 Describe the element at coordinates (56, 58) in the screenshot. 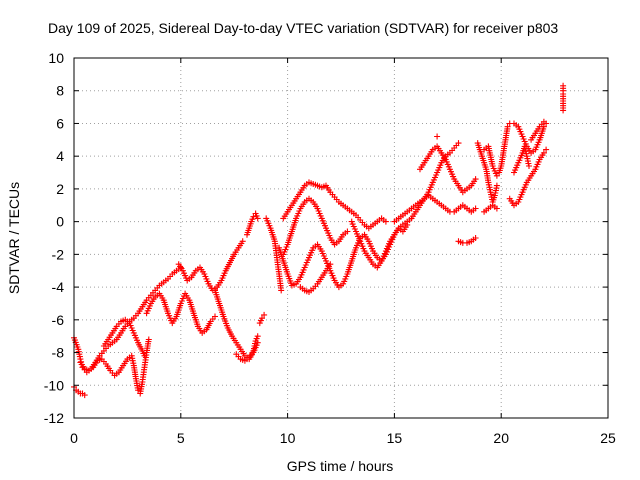

I see `y-tick-label: 10` at that location.